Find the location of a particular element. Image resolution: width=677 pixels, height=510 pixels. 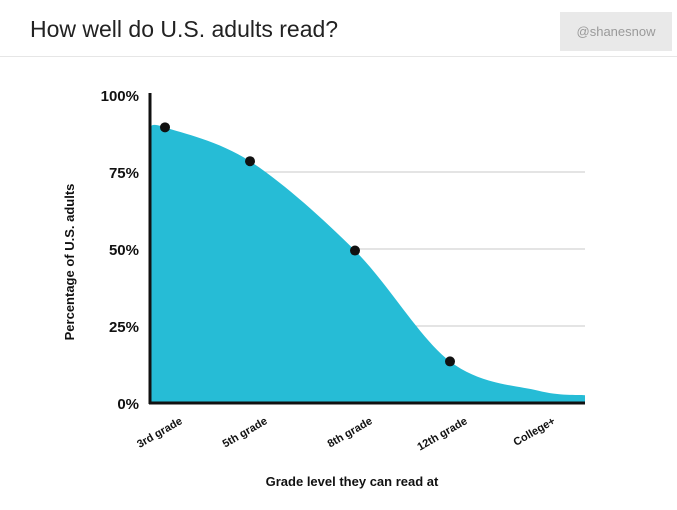

x-tick-label: 5th grade is located at coordinates (245, 432).